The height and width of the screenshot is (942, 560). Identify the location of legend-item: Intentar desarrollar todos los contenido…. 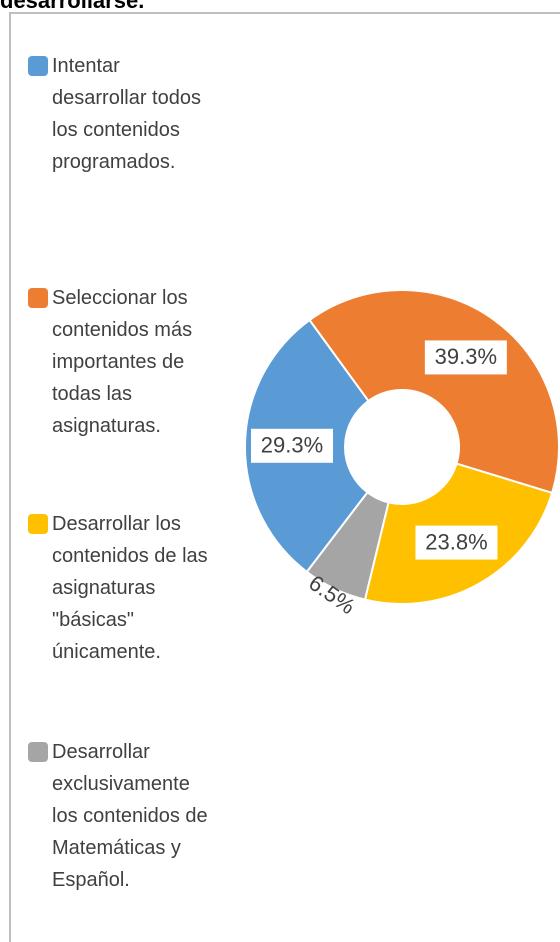
(120, 114).